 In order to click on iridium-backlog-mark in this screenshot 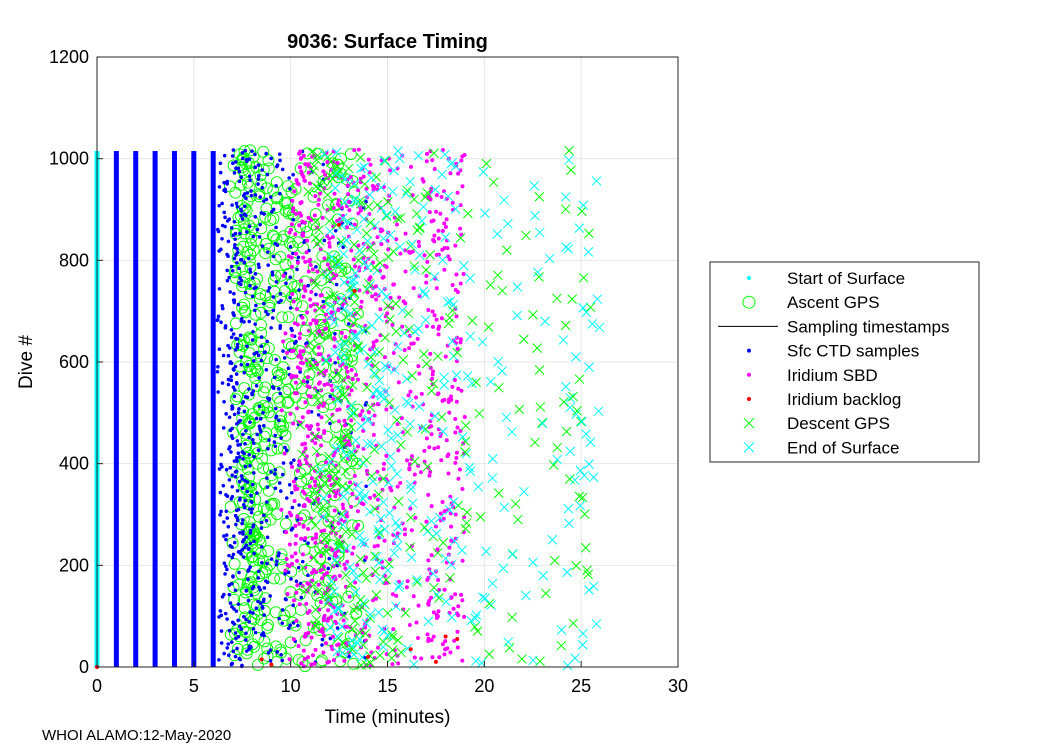, I will do `click(457, 639)`.